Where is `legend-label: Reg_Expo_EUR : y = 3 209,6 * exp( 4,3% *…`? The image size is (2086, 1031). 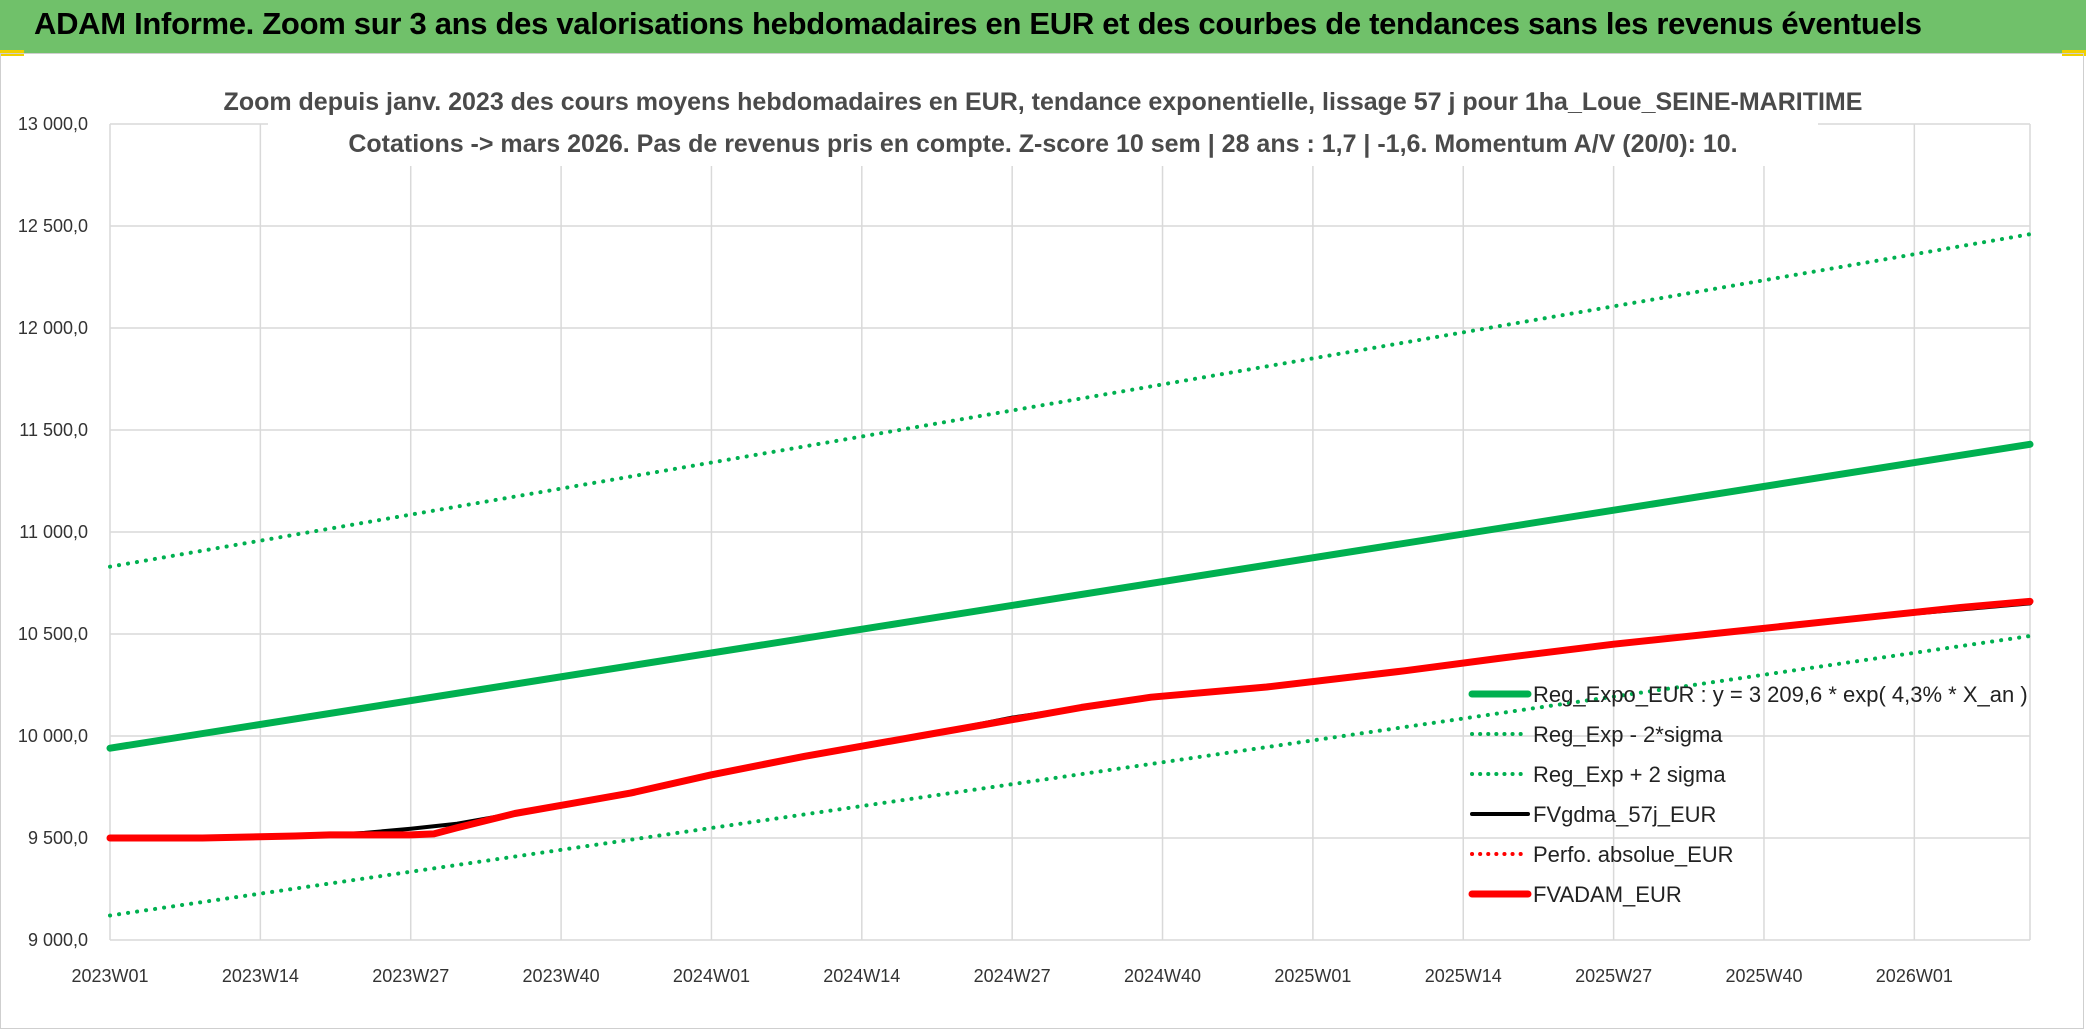 legend-label: Reg_Expo_EUR : y = 3 209,6 * exp( 4,3% *… is located at coordinates (1780, 694).